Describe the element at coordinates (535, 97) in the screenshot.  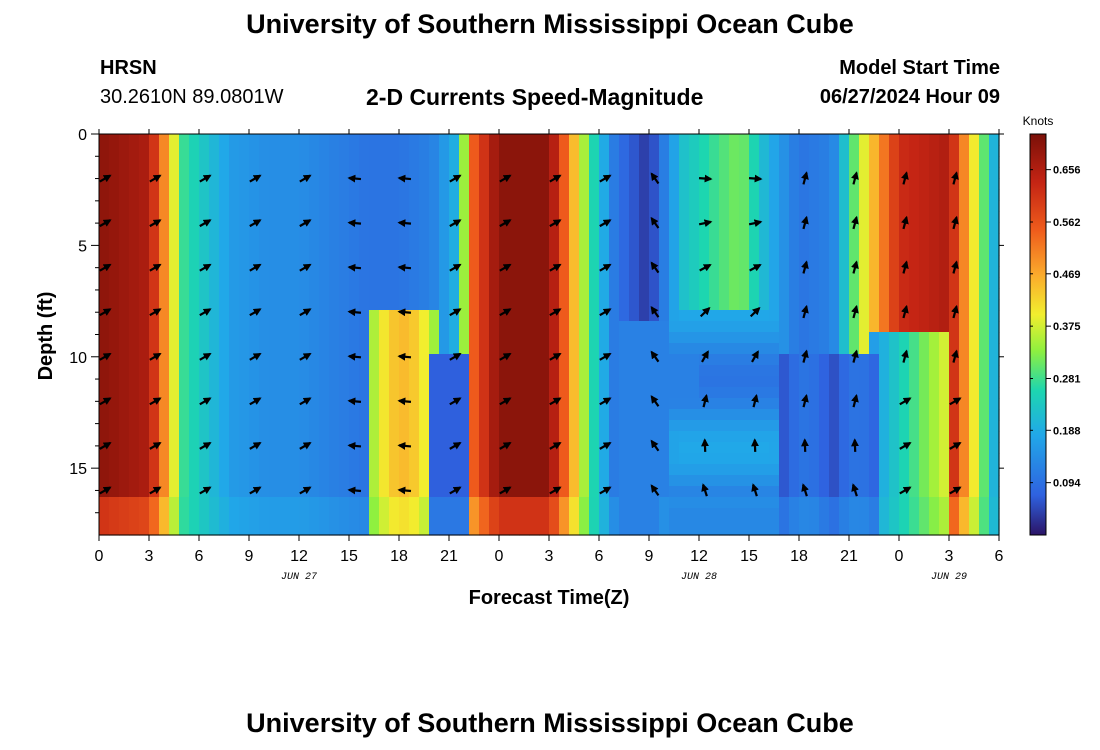
I see `plot-title: 2-D Currents Speed-Magnitude` at that location.